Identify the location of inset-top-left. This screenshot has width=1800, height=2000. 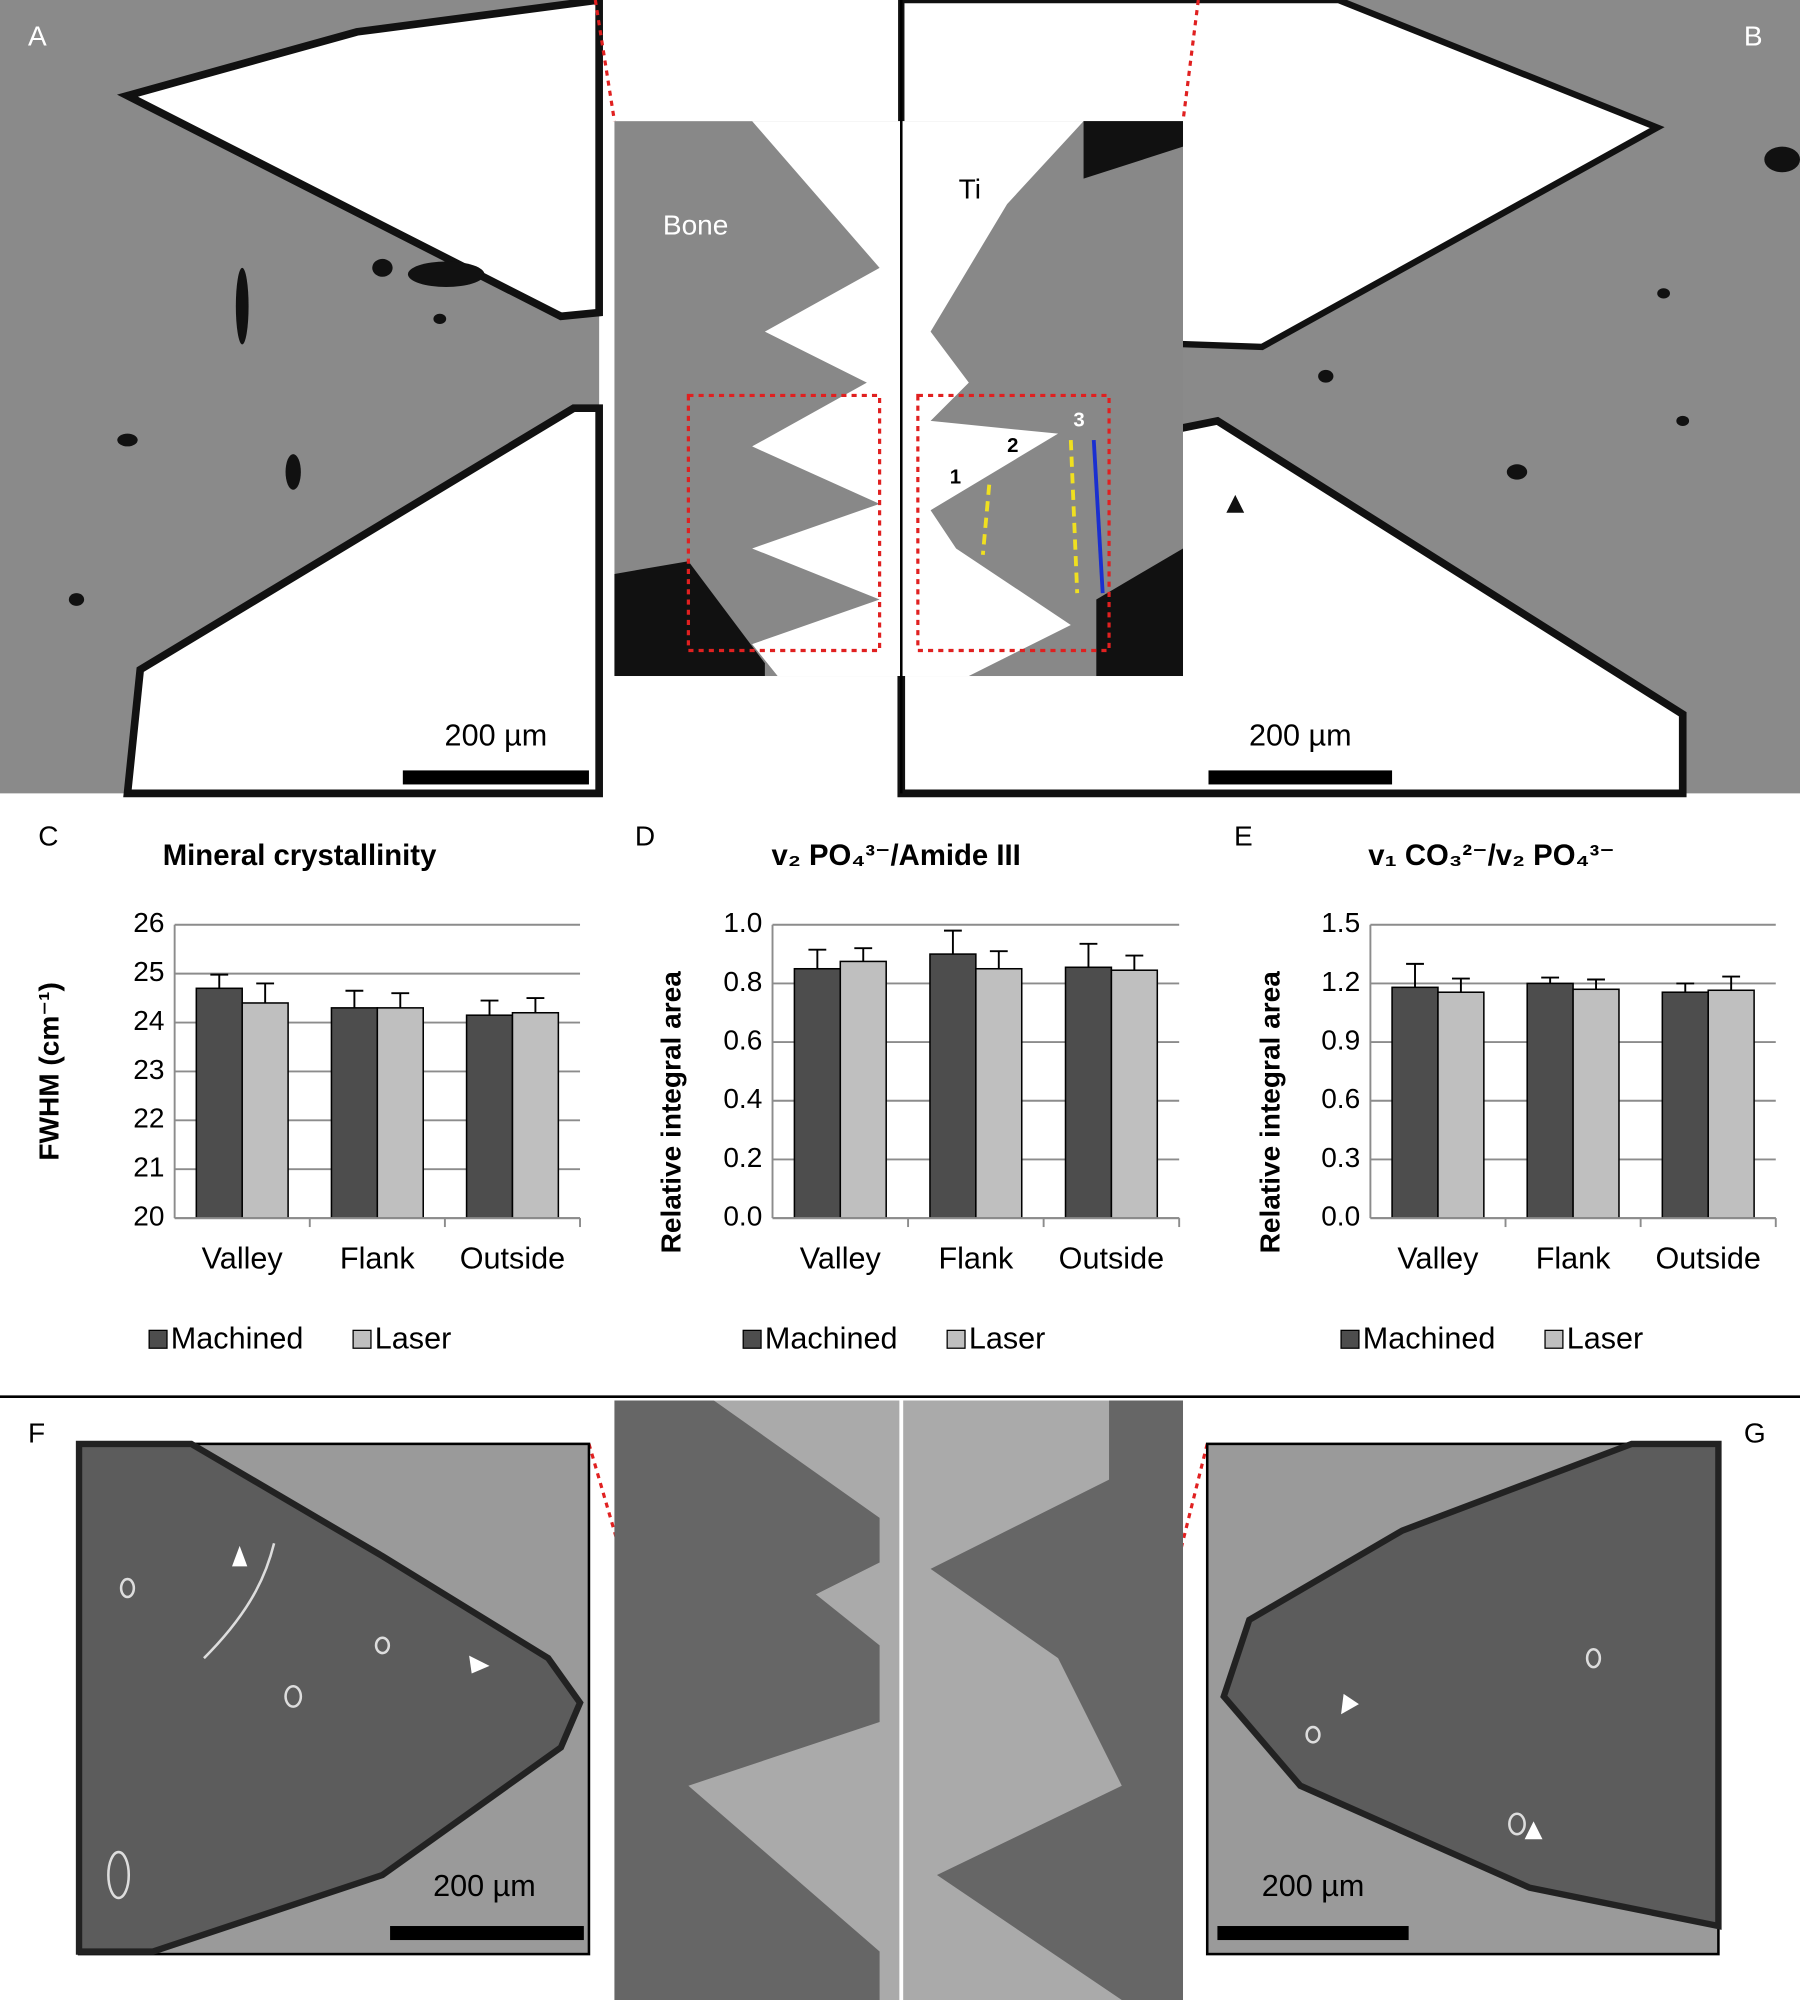
(758, 399).